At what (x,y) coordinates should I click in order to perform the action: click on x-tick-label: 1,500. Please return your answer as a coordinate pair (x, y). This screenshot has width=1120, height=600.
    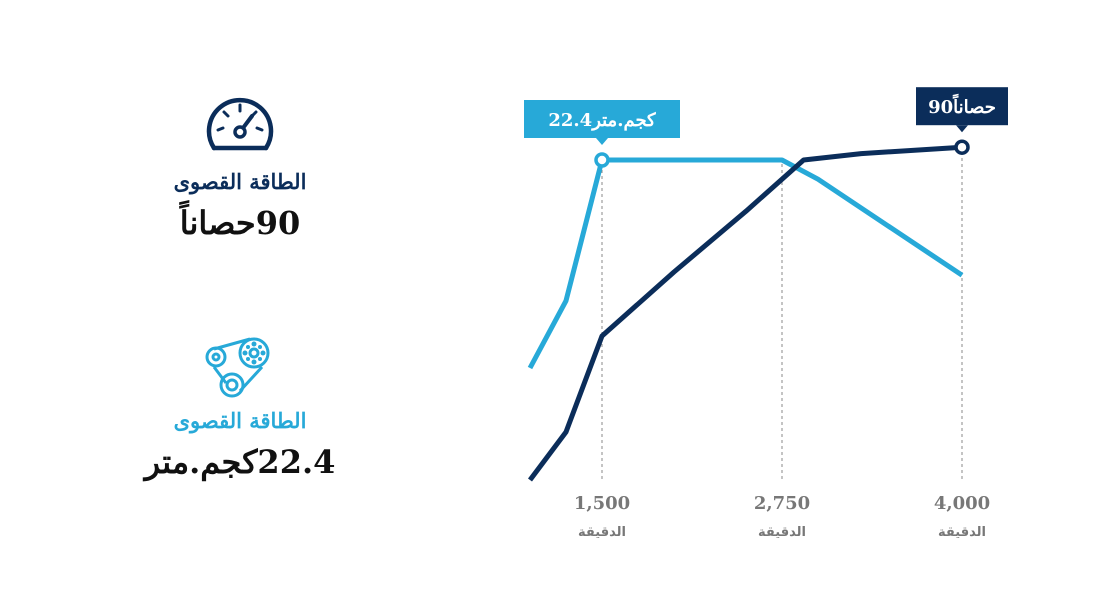
    Looking at the image, I should click on (602, 503).